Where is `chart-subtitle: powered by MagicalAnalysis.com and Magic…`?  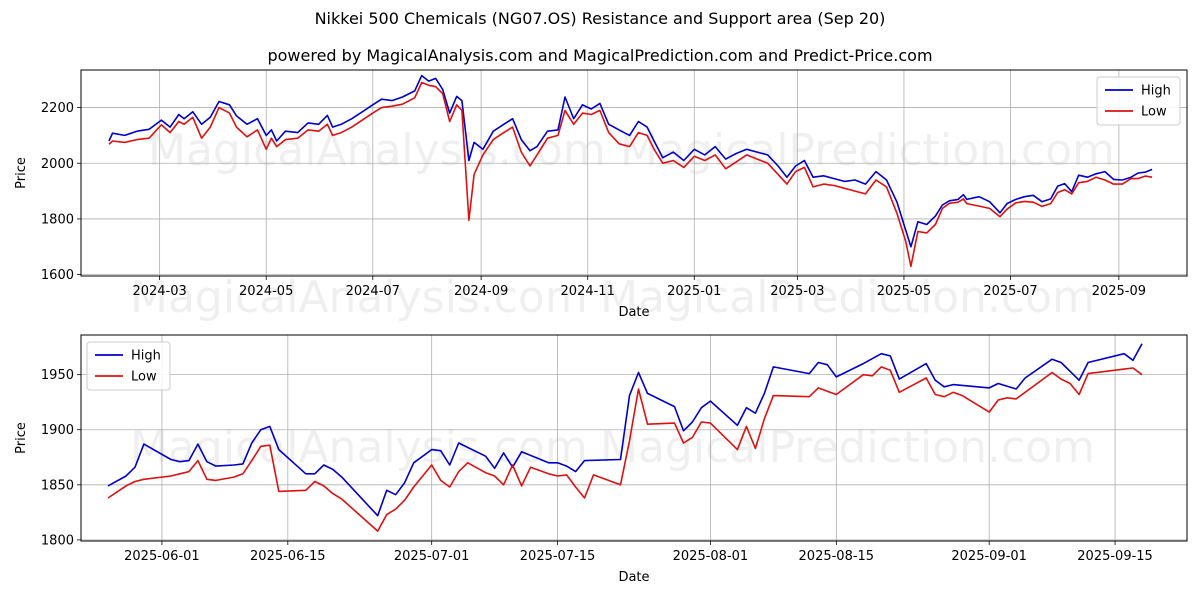 chart-subtitle: powered by MagicalAnalysis.com and Magic… is located at coordinates (600, 55).